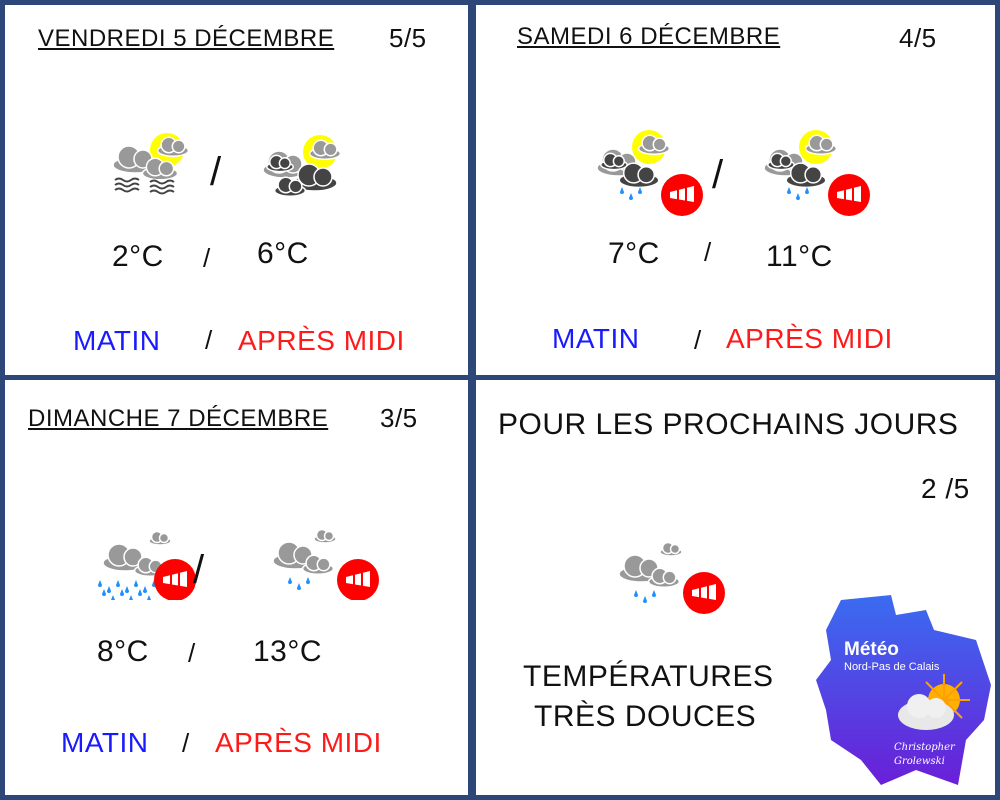  What do you see at coordinates (283, 253) in the screenshot?
I see `temp-afternoon: 6°C` at bounding box center [283, 253].